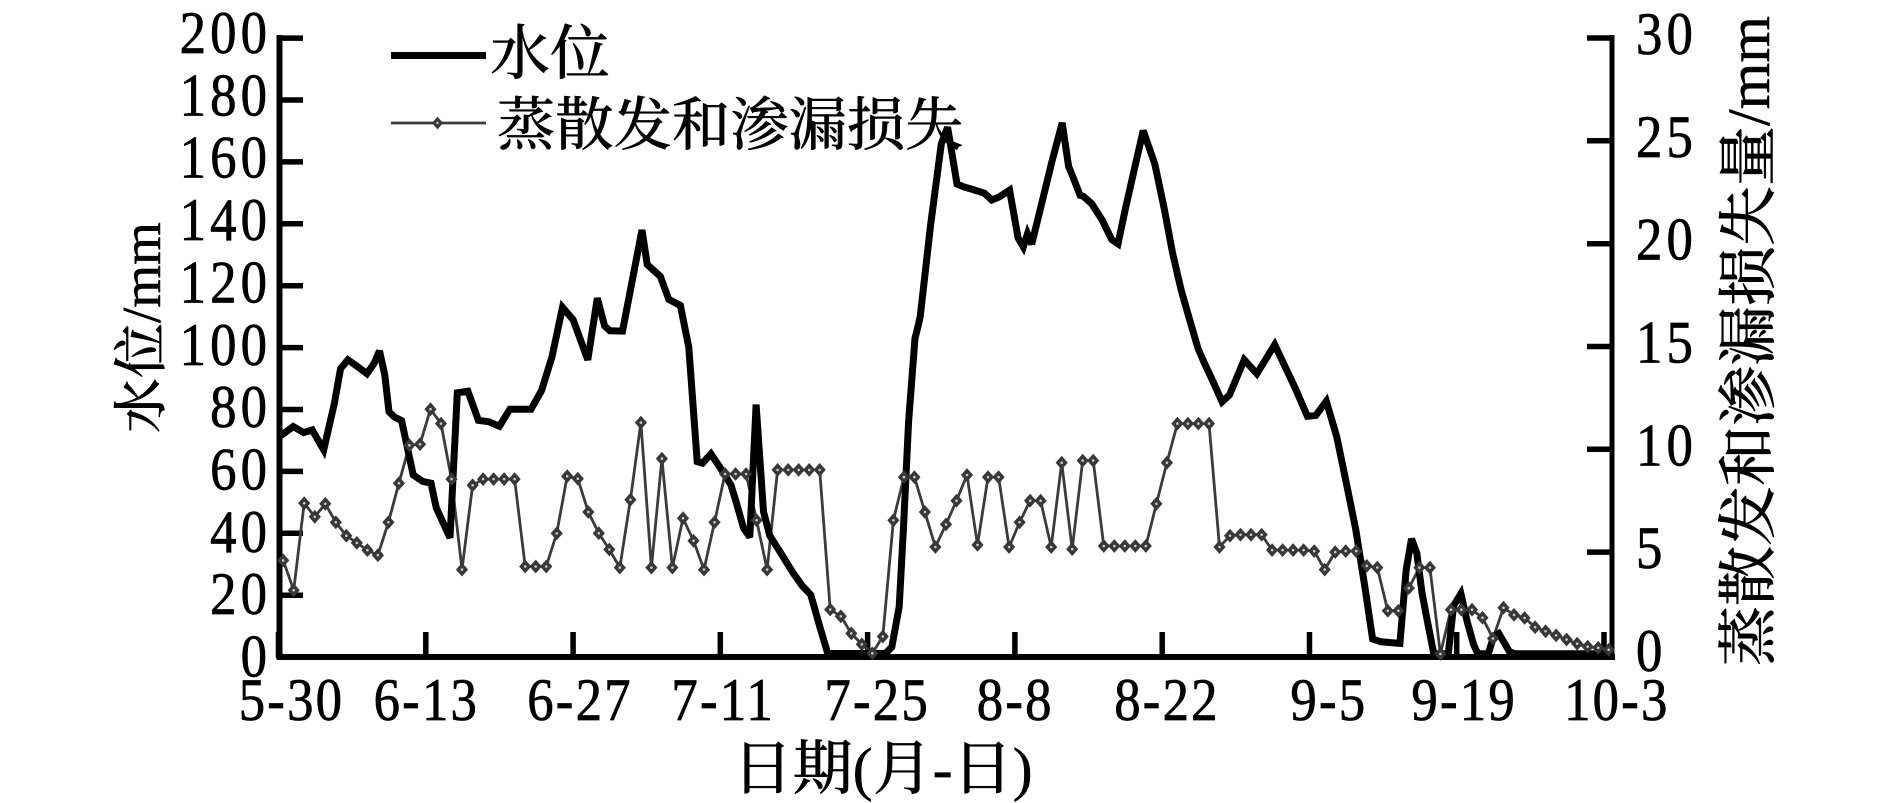  Describe the element at coordinates (240, 470) in the screenshot. I see `svg-text: 60` at that location.